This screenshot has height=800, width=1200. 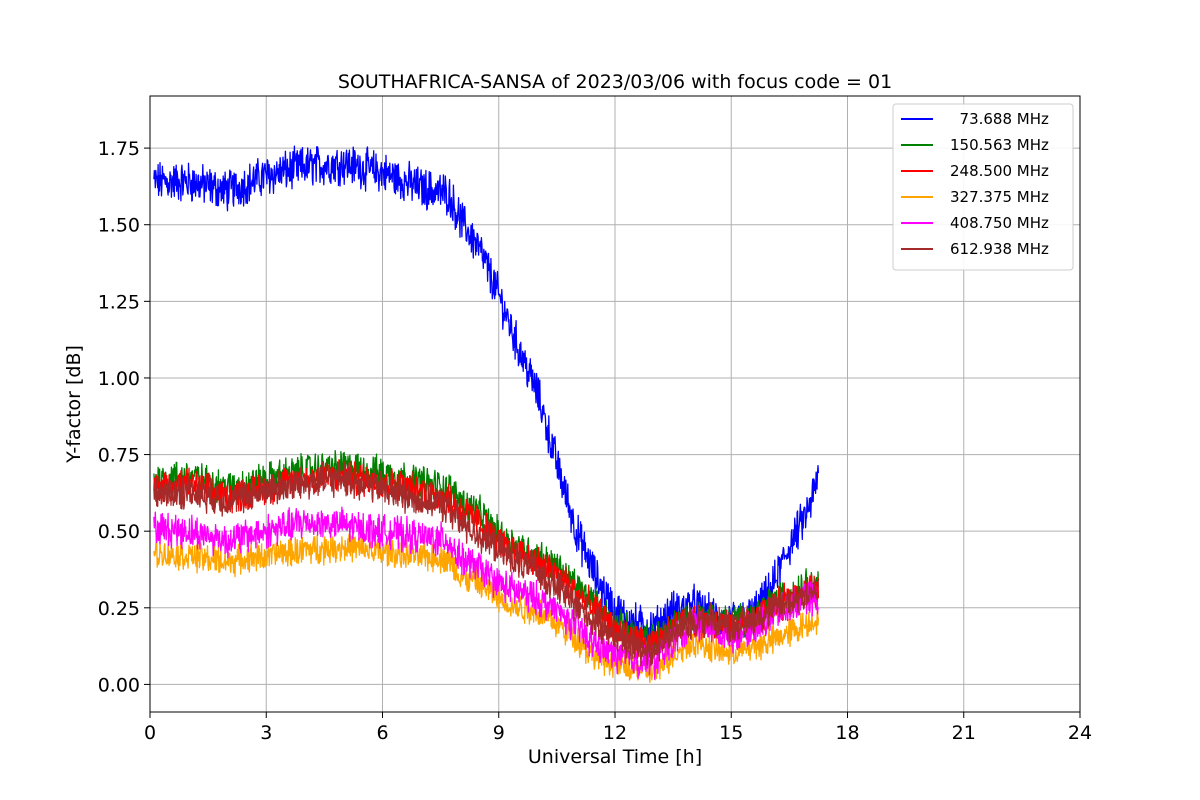 What do you see at coordinates (999, 119) in the screenshot?
I see `legend-label-0: 73.688 MHz` at bounding box center [999, 119].